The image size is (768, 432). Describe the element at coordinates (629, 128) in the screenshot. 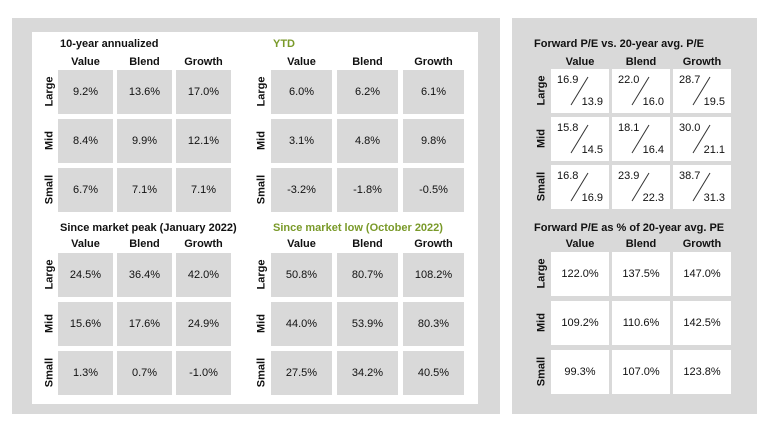

I see `pe-current-value: 18.1` at that location.